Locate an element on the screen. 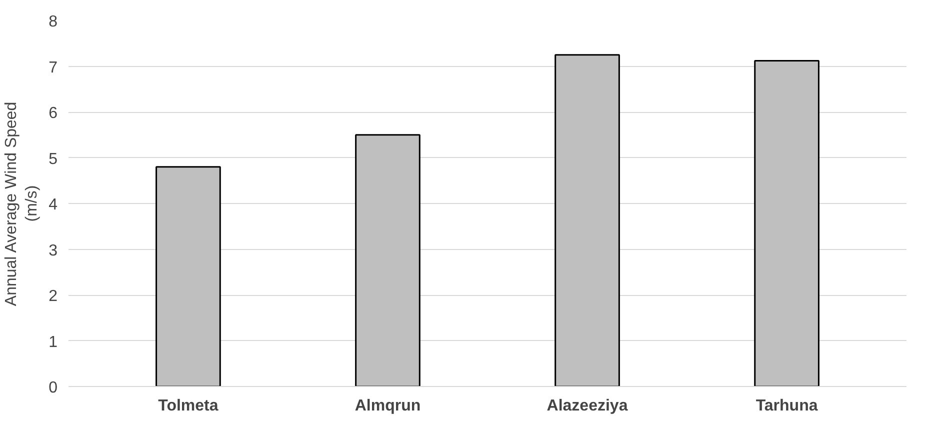 This screenshot has width=942, height=423. y-tick-label: 7 is located at coordinates (53, 67).